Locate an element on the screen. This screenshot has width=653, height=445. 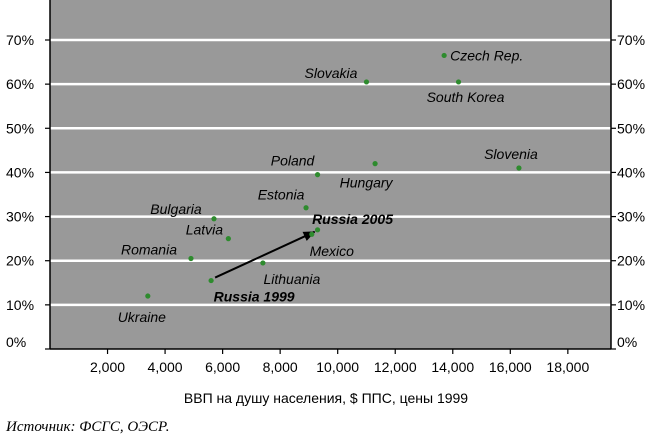
point-label-lithuania: Lithuania is located at coordinates (291, 279).